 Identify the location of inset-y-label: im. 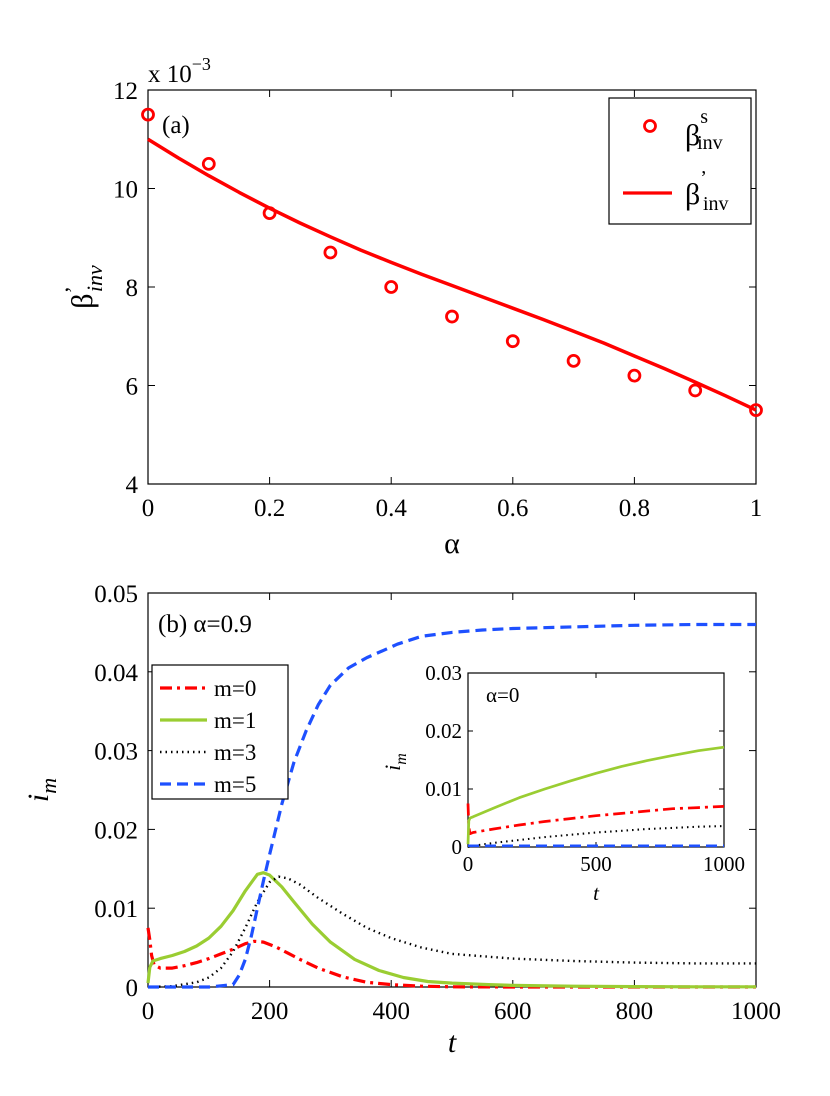
(395, 762).